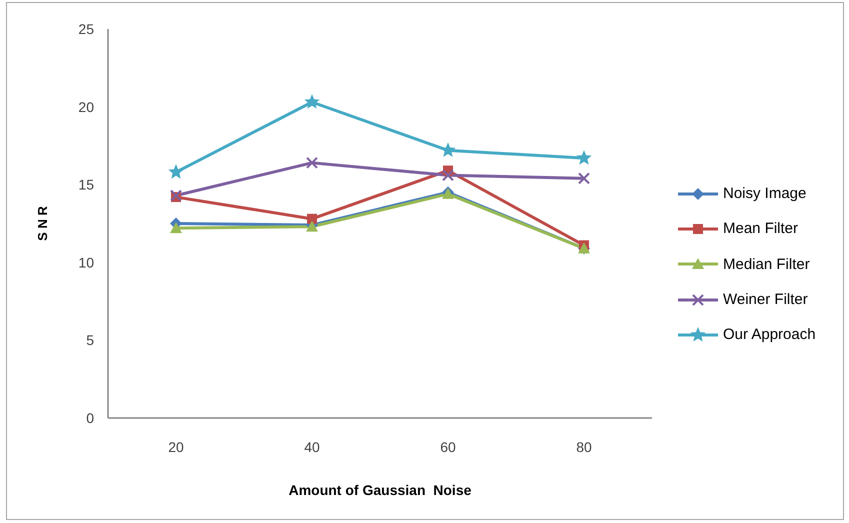 Image resolution: width=849 pixels, height=523 pixels. What do you see at coordinates (769, 335) in the screenshot?
I see `legend-label: Our Approach` at bounding box center [769, 335].